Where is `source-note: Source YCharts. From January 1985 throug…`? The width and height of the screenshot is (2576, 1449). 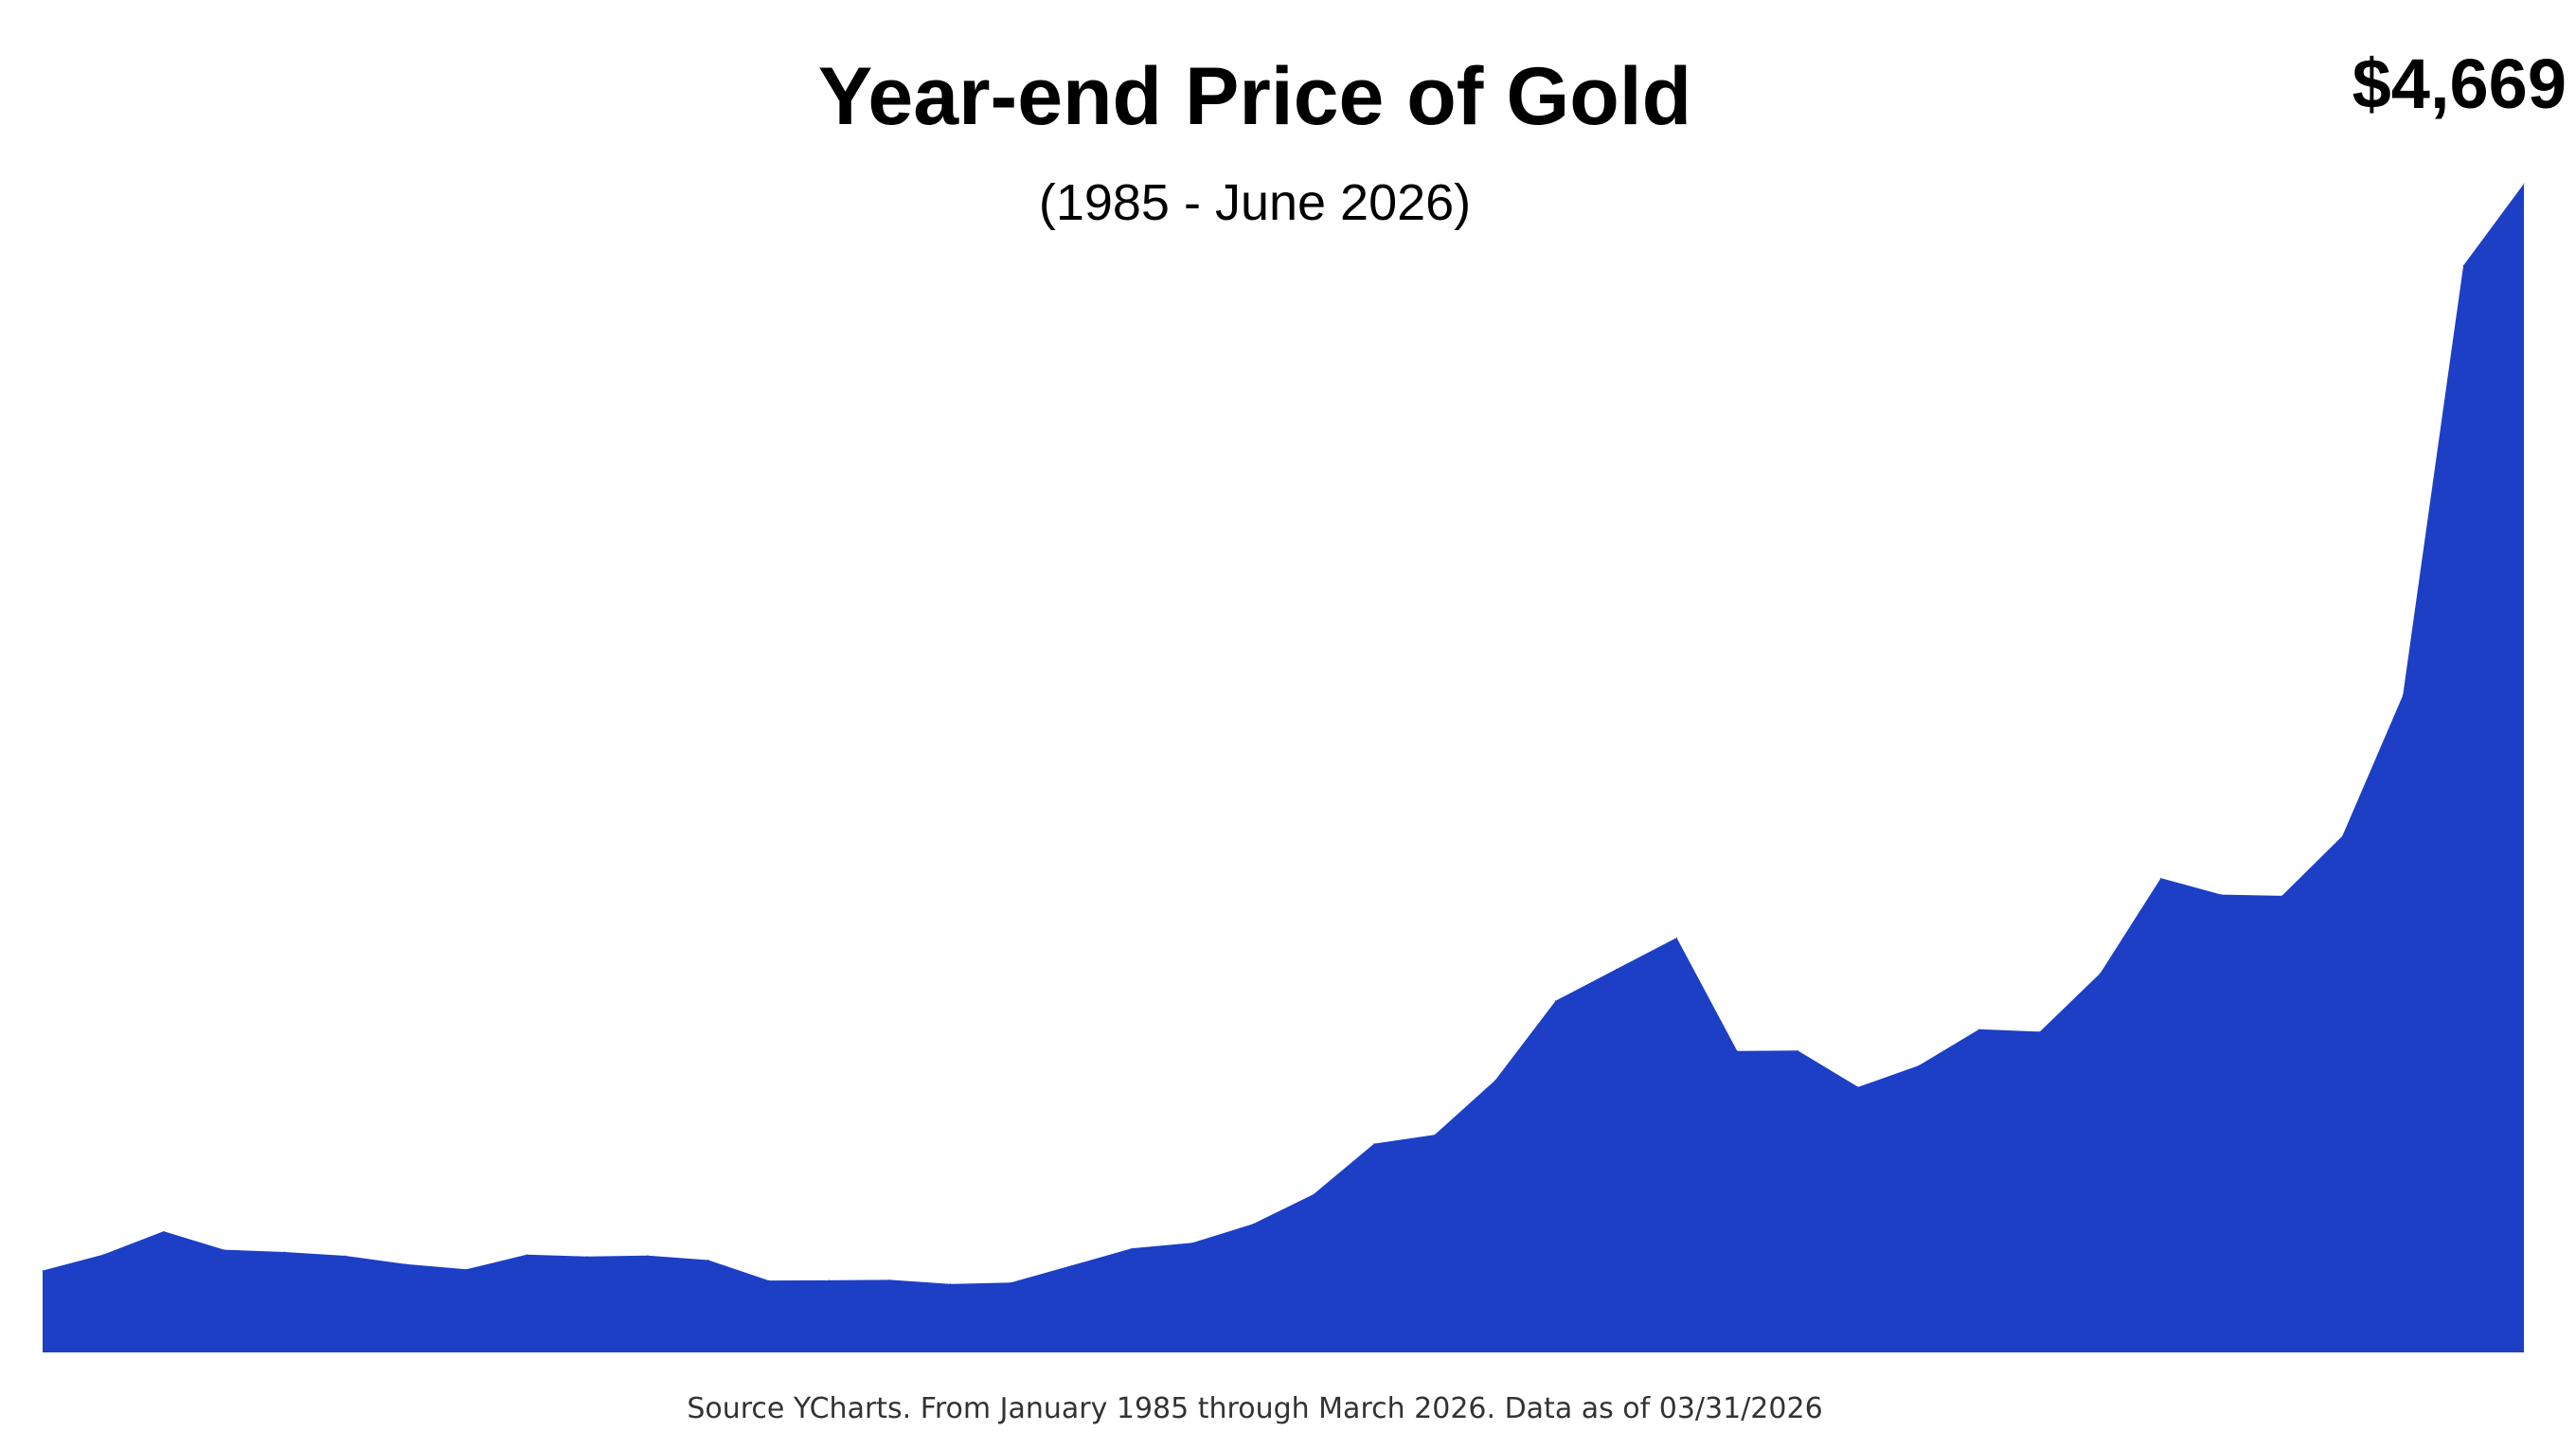
source-note: Source YCharts. From January 1985 throug… is located at coordinates (1255, 1408).